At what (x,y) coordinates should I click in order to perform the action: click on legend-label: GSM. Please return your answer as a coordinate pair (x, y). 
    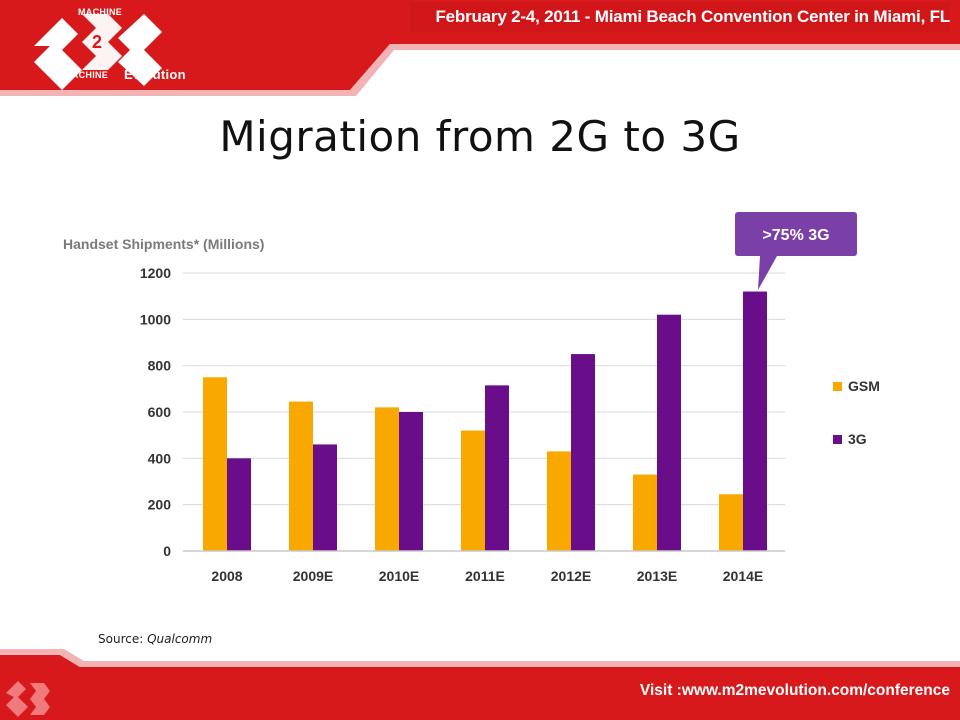
    Looking at the image, I should click on (864, 386).